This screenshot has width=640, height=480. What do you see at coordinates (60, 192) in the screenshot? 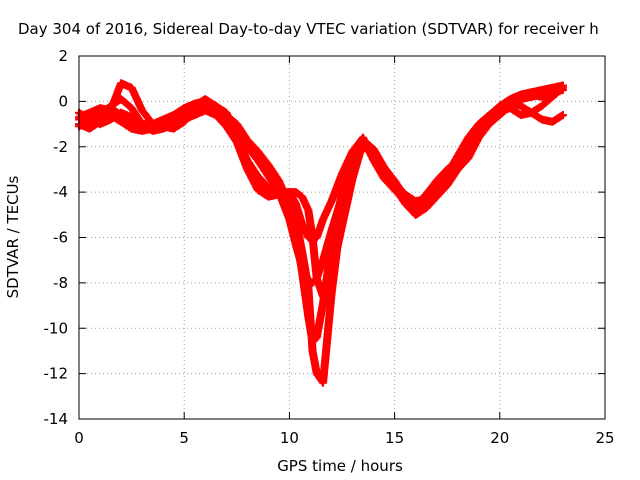
I see `y-tick-label: -4` at bounding box center [60, 192].